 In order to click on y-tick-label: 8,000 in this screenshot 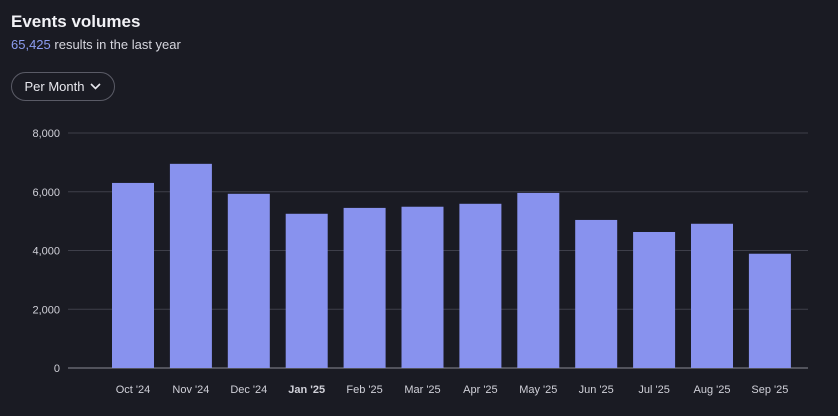, I will do `click(46, 134)`.